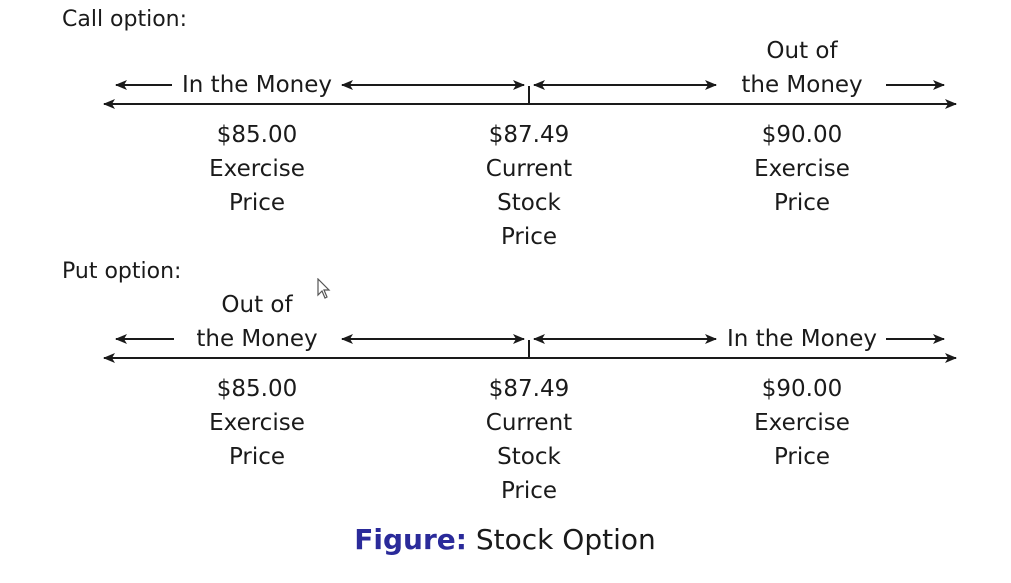  I want to click on mouse-cursor-icon, so click(324, 288).